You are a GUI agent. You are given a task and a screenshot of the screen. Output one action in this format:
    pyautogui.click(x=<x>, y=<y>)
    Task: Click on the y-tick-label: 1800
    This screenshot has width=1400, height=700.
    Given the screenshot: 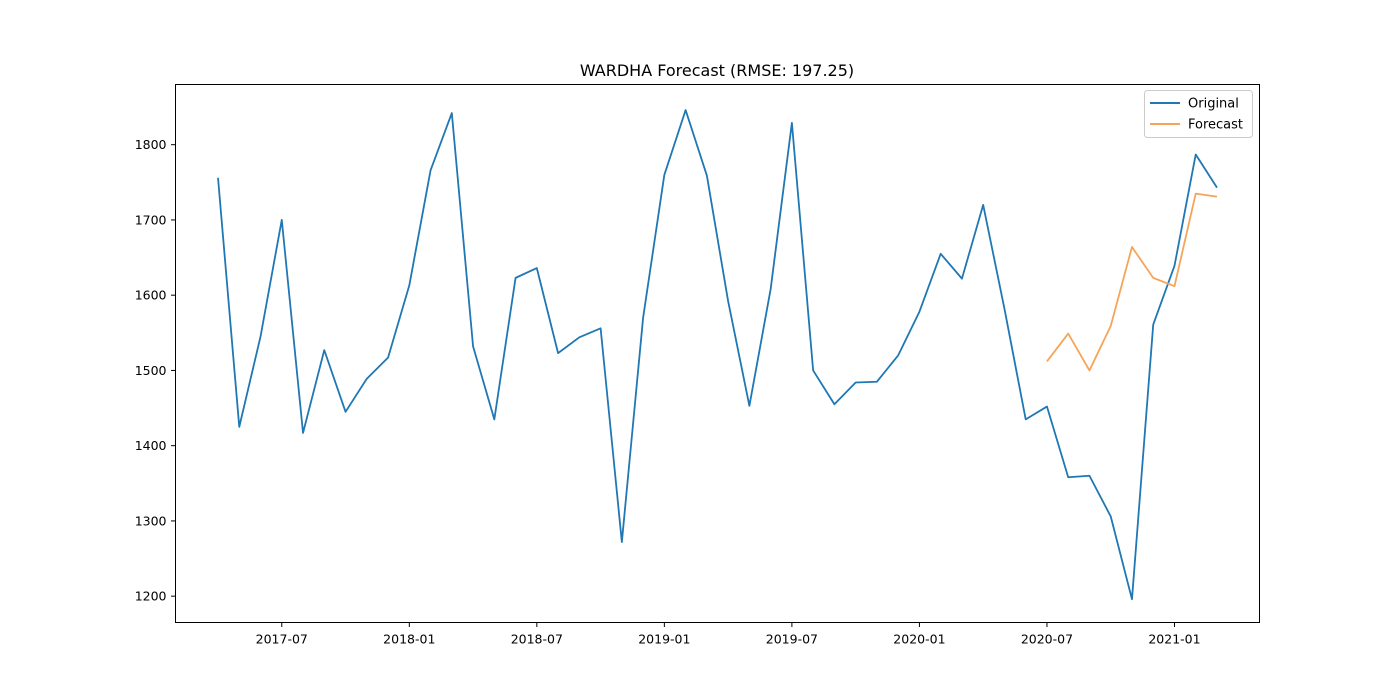 What is the action you would take?
    pyautogui.click(x=151, y=144)
    